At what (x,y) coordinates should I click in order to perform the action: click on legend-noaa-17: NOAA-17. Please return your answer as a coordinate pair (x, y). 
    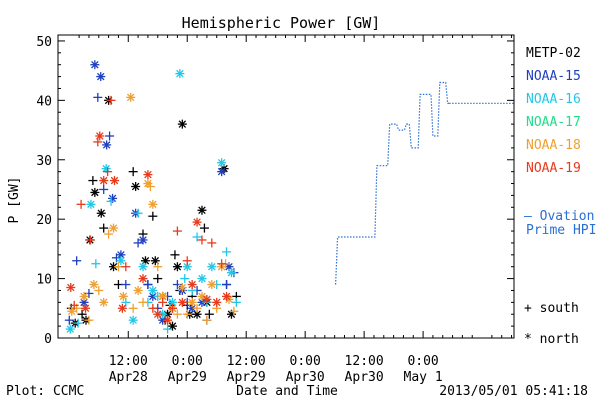
    Looking at the image, I should click on (553, 122).